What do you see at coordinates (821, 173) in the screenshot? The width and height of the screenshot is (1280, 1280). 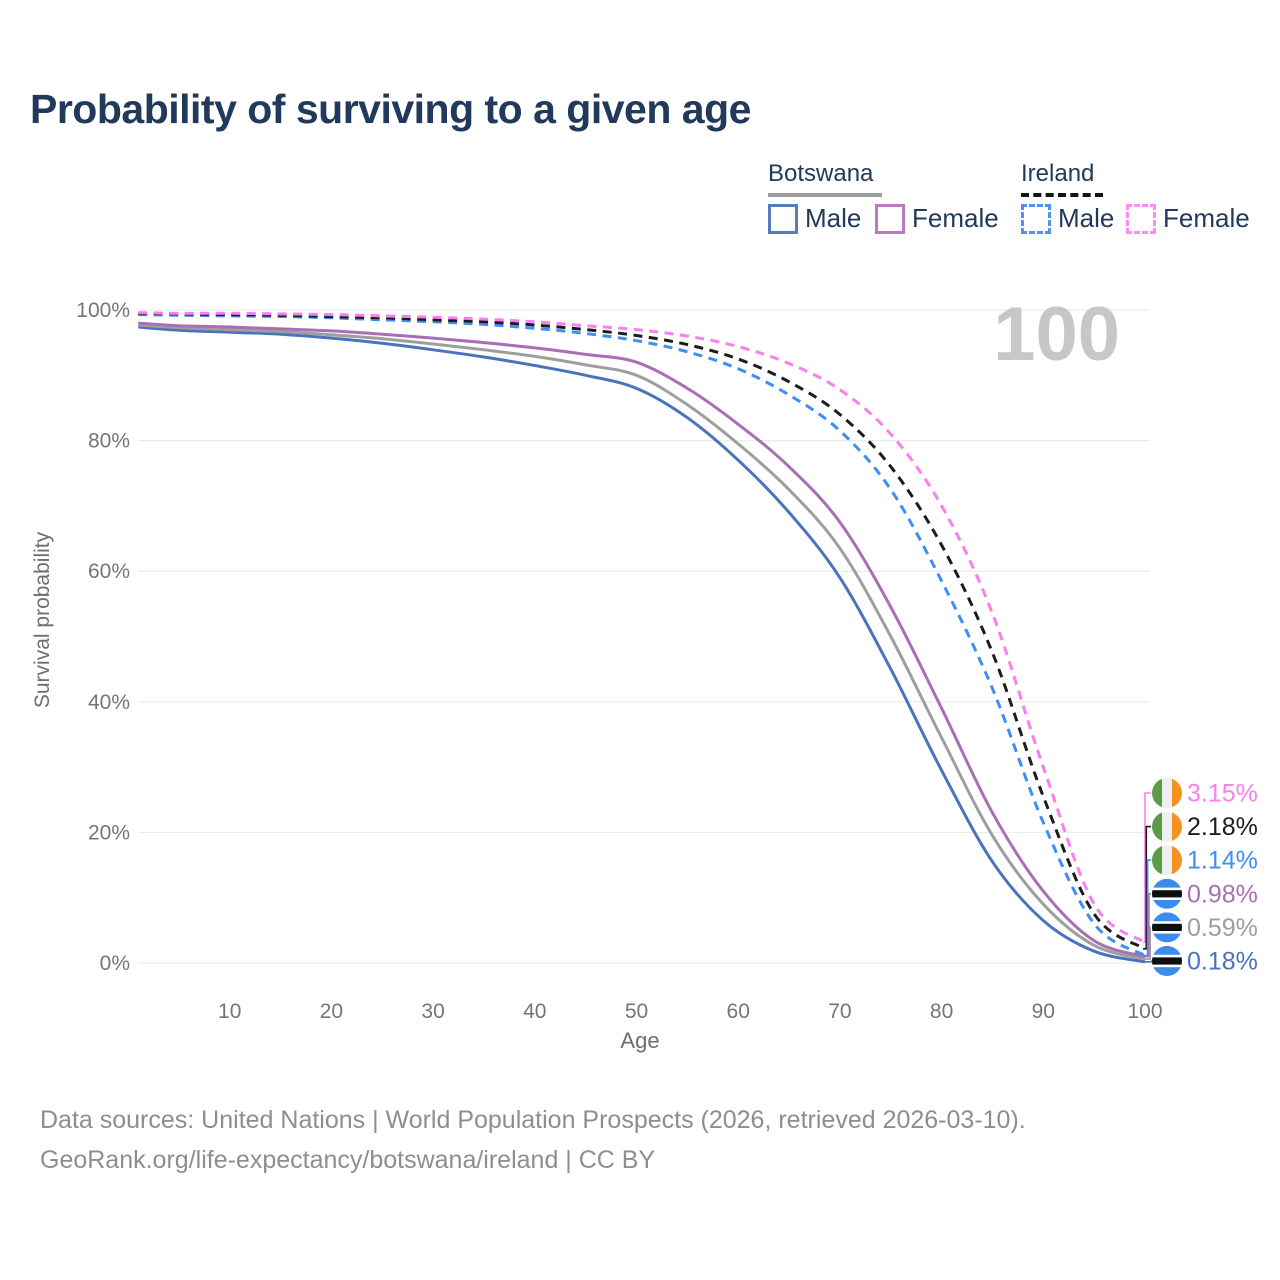 I see `legend-group-botswana: Botswana` at bounding box center [821, 173].